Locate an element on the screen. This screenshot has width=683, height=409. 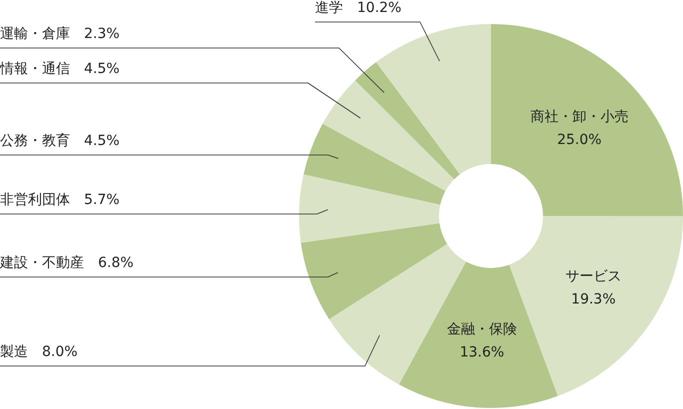
slice-label: 商社・卸・小売 is located at coordinates (579, 116).